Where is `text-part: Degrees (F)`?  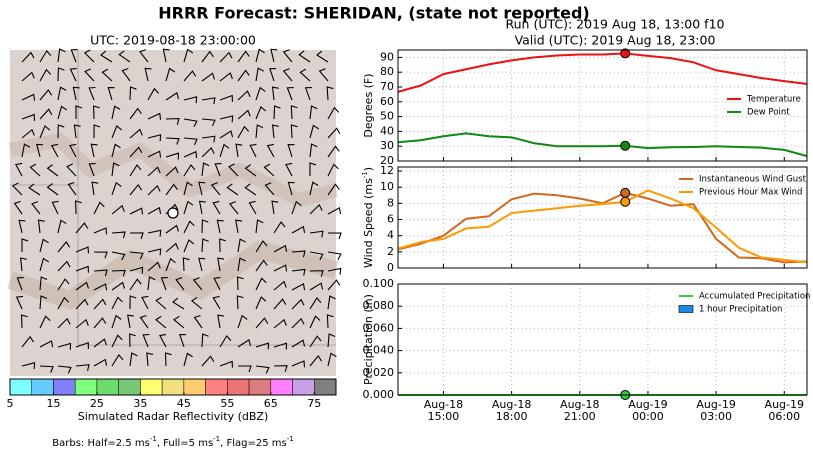
text-part: Degrees (F) is located at coordinates (368, 105).